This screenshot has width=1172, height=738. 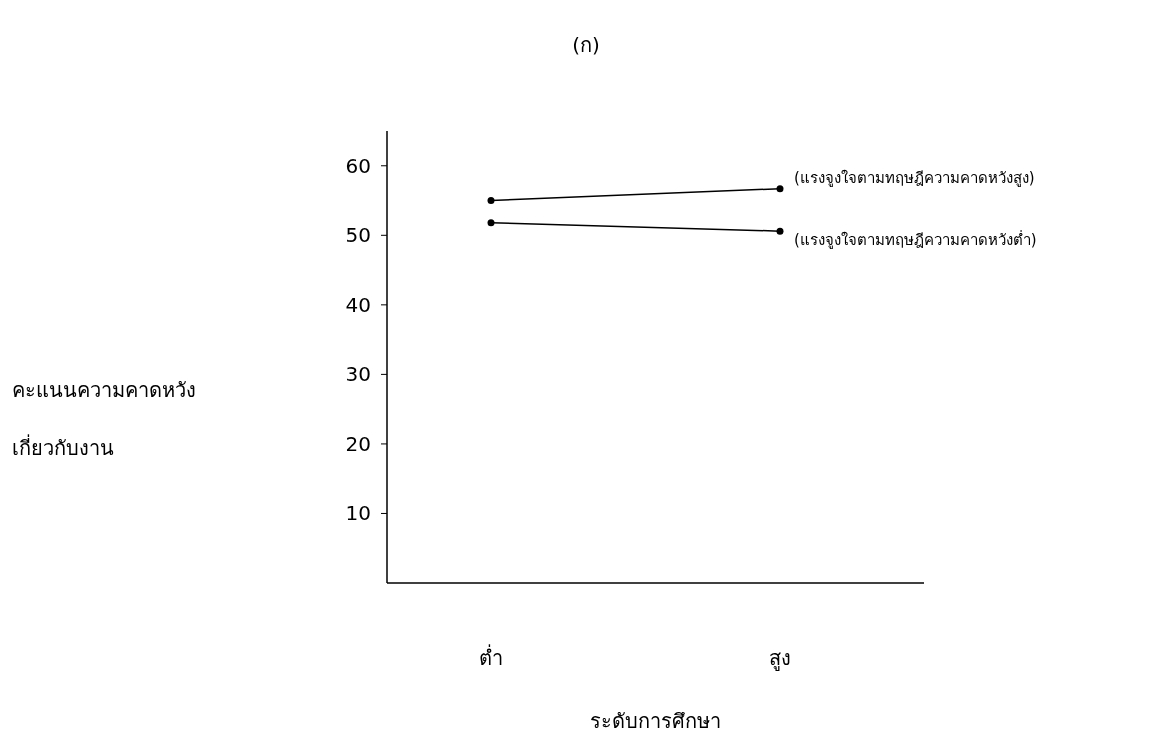 I want to click on y-tick-label: 40, so click(x=358, y=304).